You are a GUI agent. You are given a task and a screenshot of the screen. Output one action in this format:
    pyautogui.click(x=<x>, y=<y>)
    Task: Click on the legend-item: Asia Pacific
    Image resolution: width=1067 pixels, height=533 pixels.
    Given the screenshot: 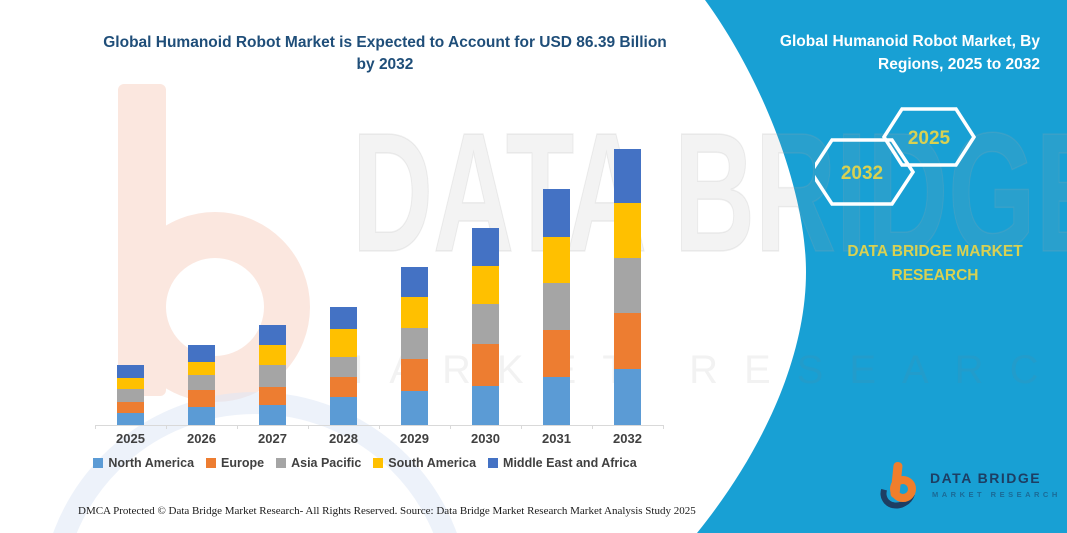 What is the action you would take?
    pyautogui.click(x=318, y=463)
    